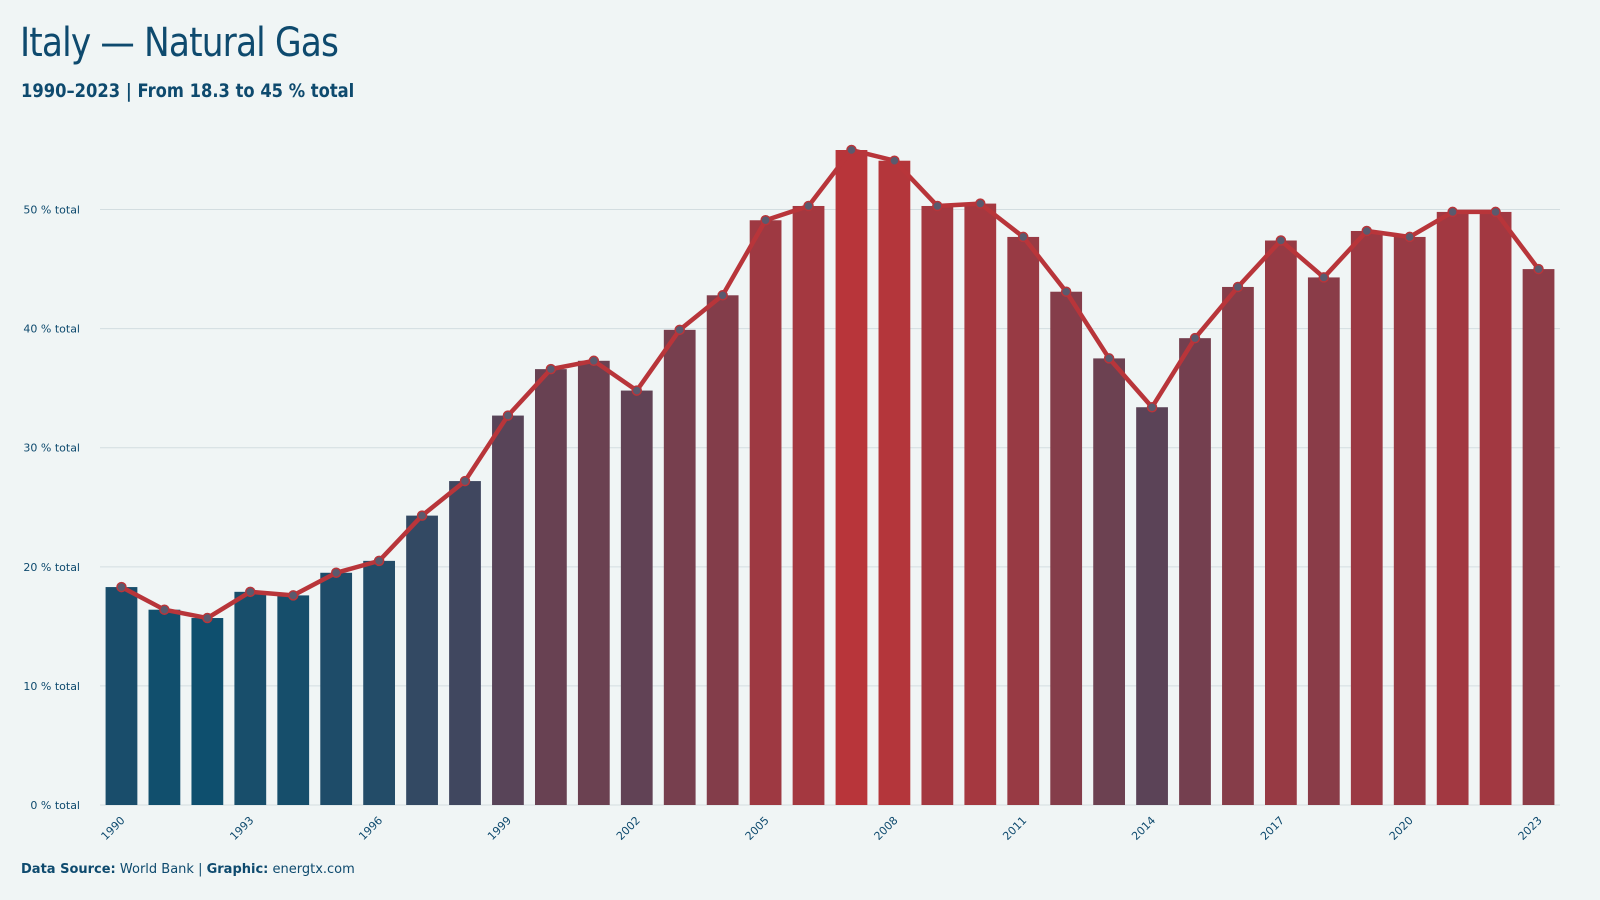 The image size is (1600, 900). Describe the element at coordinates (499, 828) in the screenshot. I see `x-tick-label: 1999` at that location.